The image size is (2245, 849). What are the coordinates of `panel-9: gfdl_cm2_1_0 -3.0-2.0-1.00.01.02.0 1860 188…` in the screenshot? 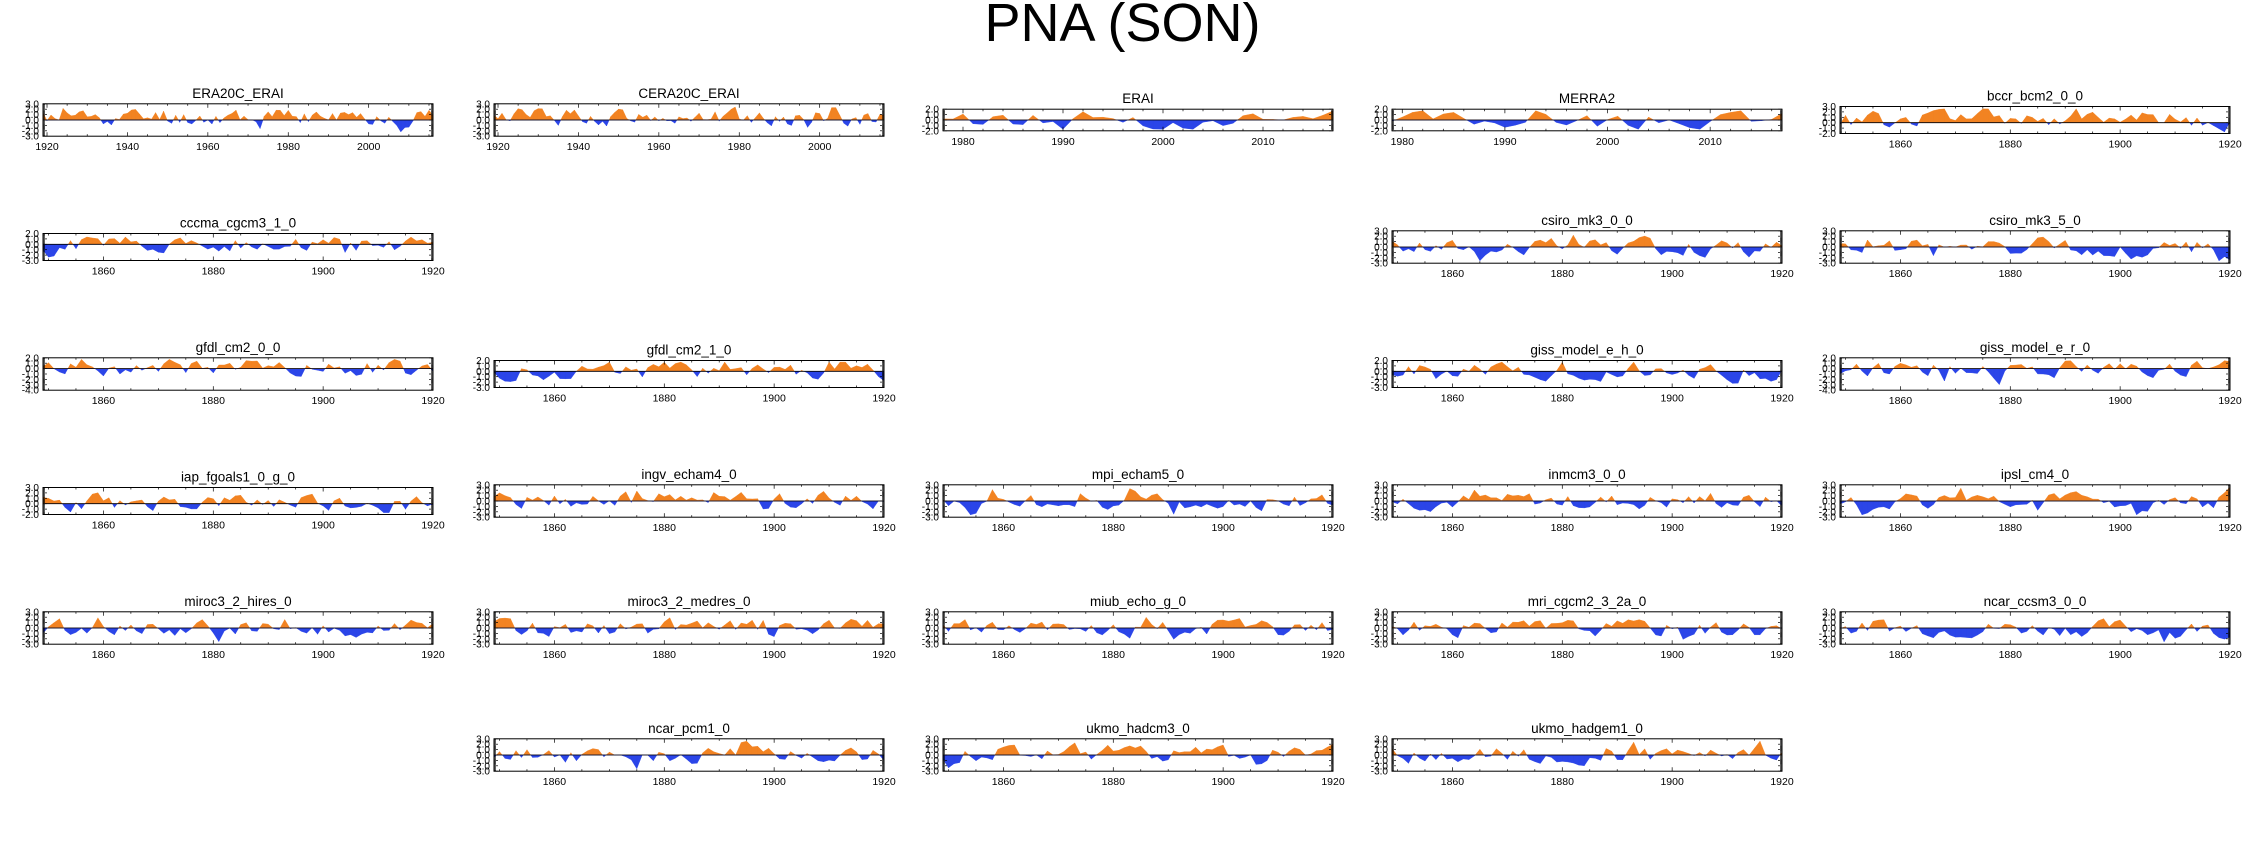 It's located at (684, 374).